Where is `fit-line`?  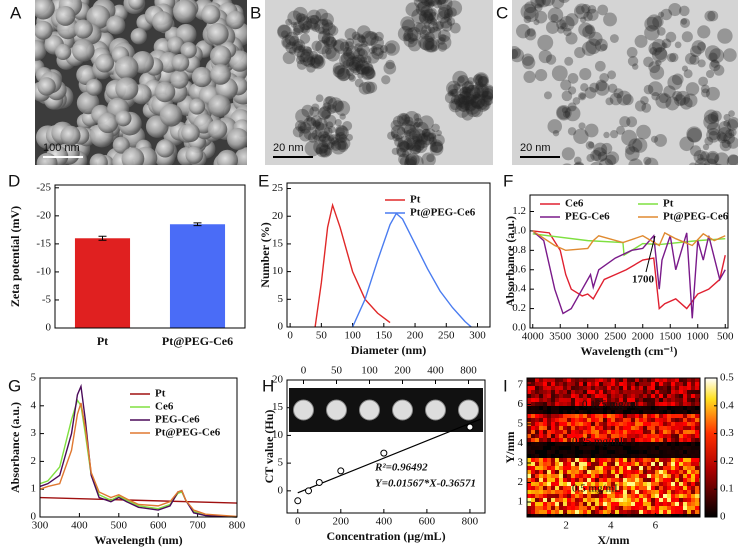 fit-line is located at coordinates (389, 456).